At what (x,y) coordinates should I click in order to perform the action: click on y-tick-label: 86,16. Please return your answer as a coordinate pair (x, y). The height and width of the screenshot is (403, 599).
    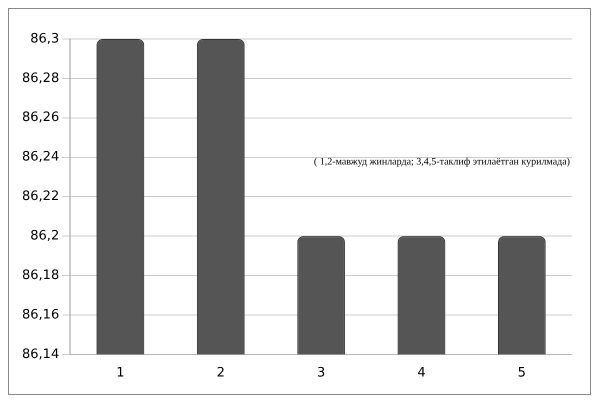
    Looking at the image, I should click on (41, 314).